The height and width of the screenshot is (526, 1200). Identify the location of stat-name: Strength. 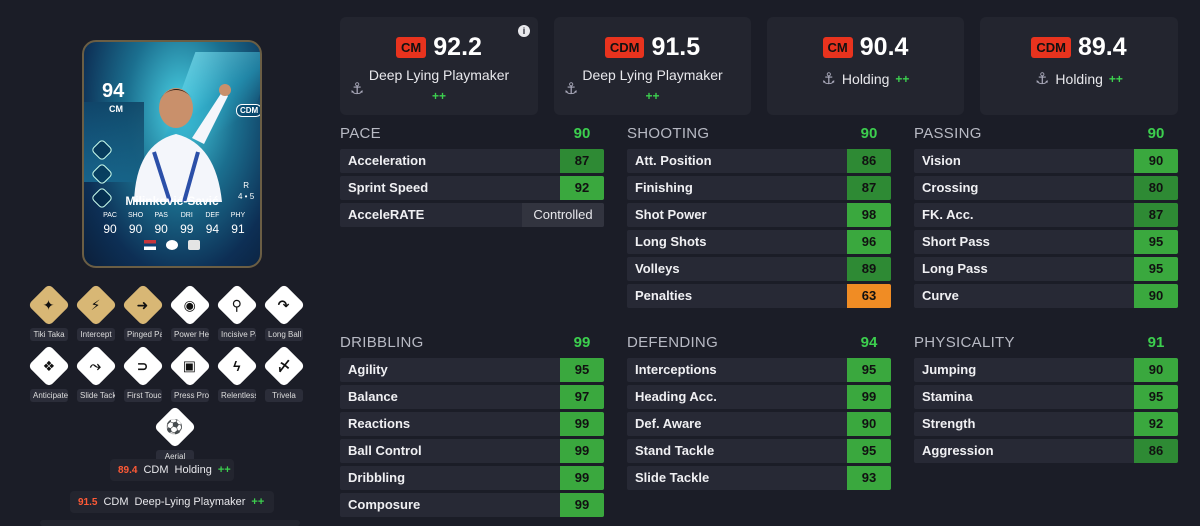
(949, 423).